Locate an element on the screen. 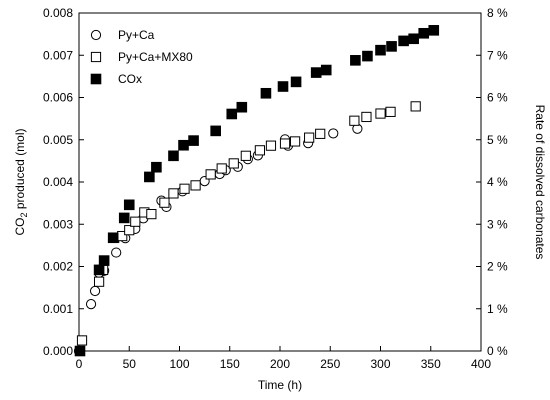 The height and width of the screenshot is (400, 550). x-tick-label: 200 is located at coordinates (280, 364).